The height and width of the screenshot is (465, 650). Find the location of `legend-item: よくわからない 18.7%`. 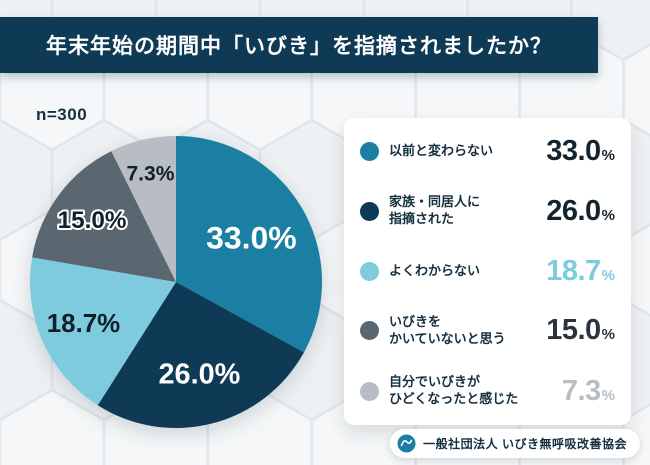

legend-item: よくわからない 18.7% is located at coordinates (487, 271).